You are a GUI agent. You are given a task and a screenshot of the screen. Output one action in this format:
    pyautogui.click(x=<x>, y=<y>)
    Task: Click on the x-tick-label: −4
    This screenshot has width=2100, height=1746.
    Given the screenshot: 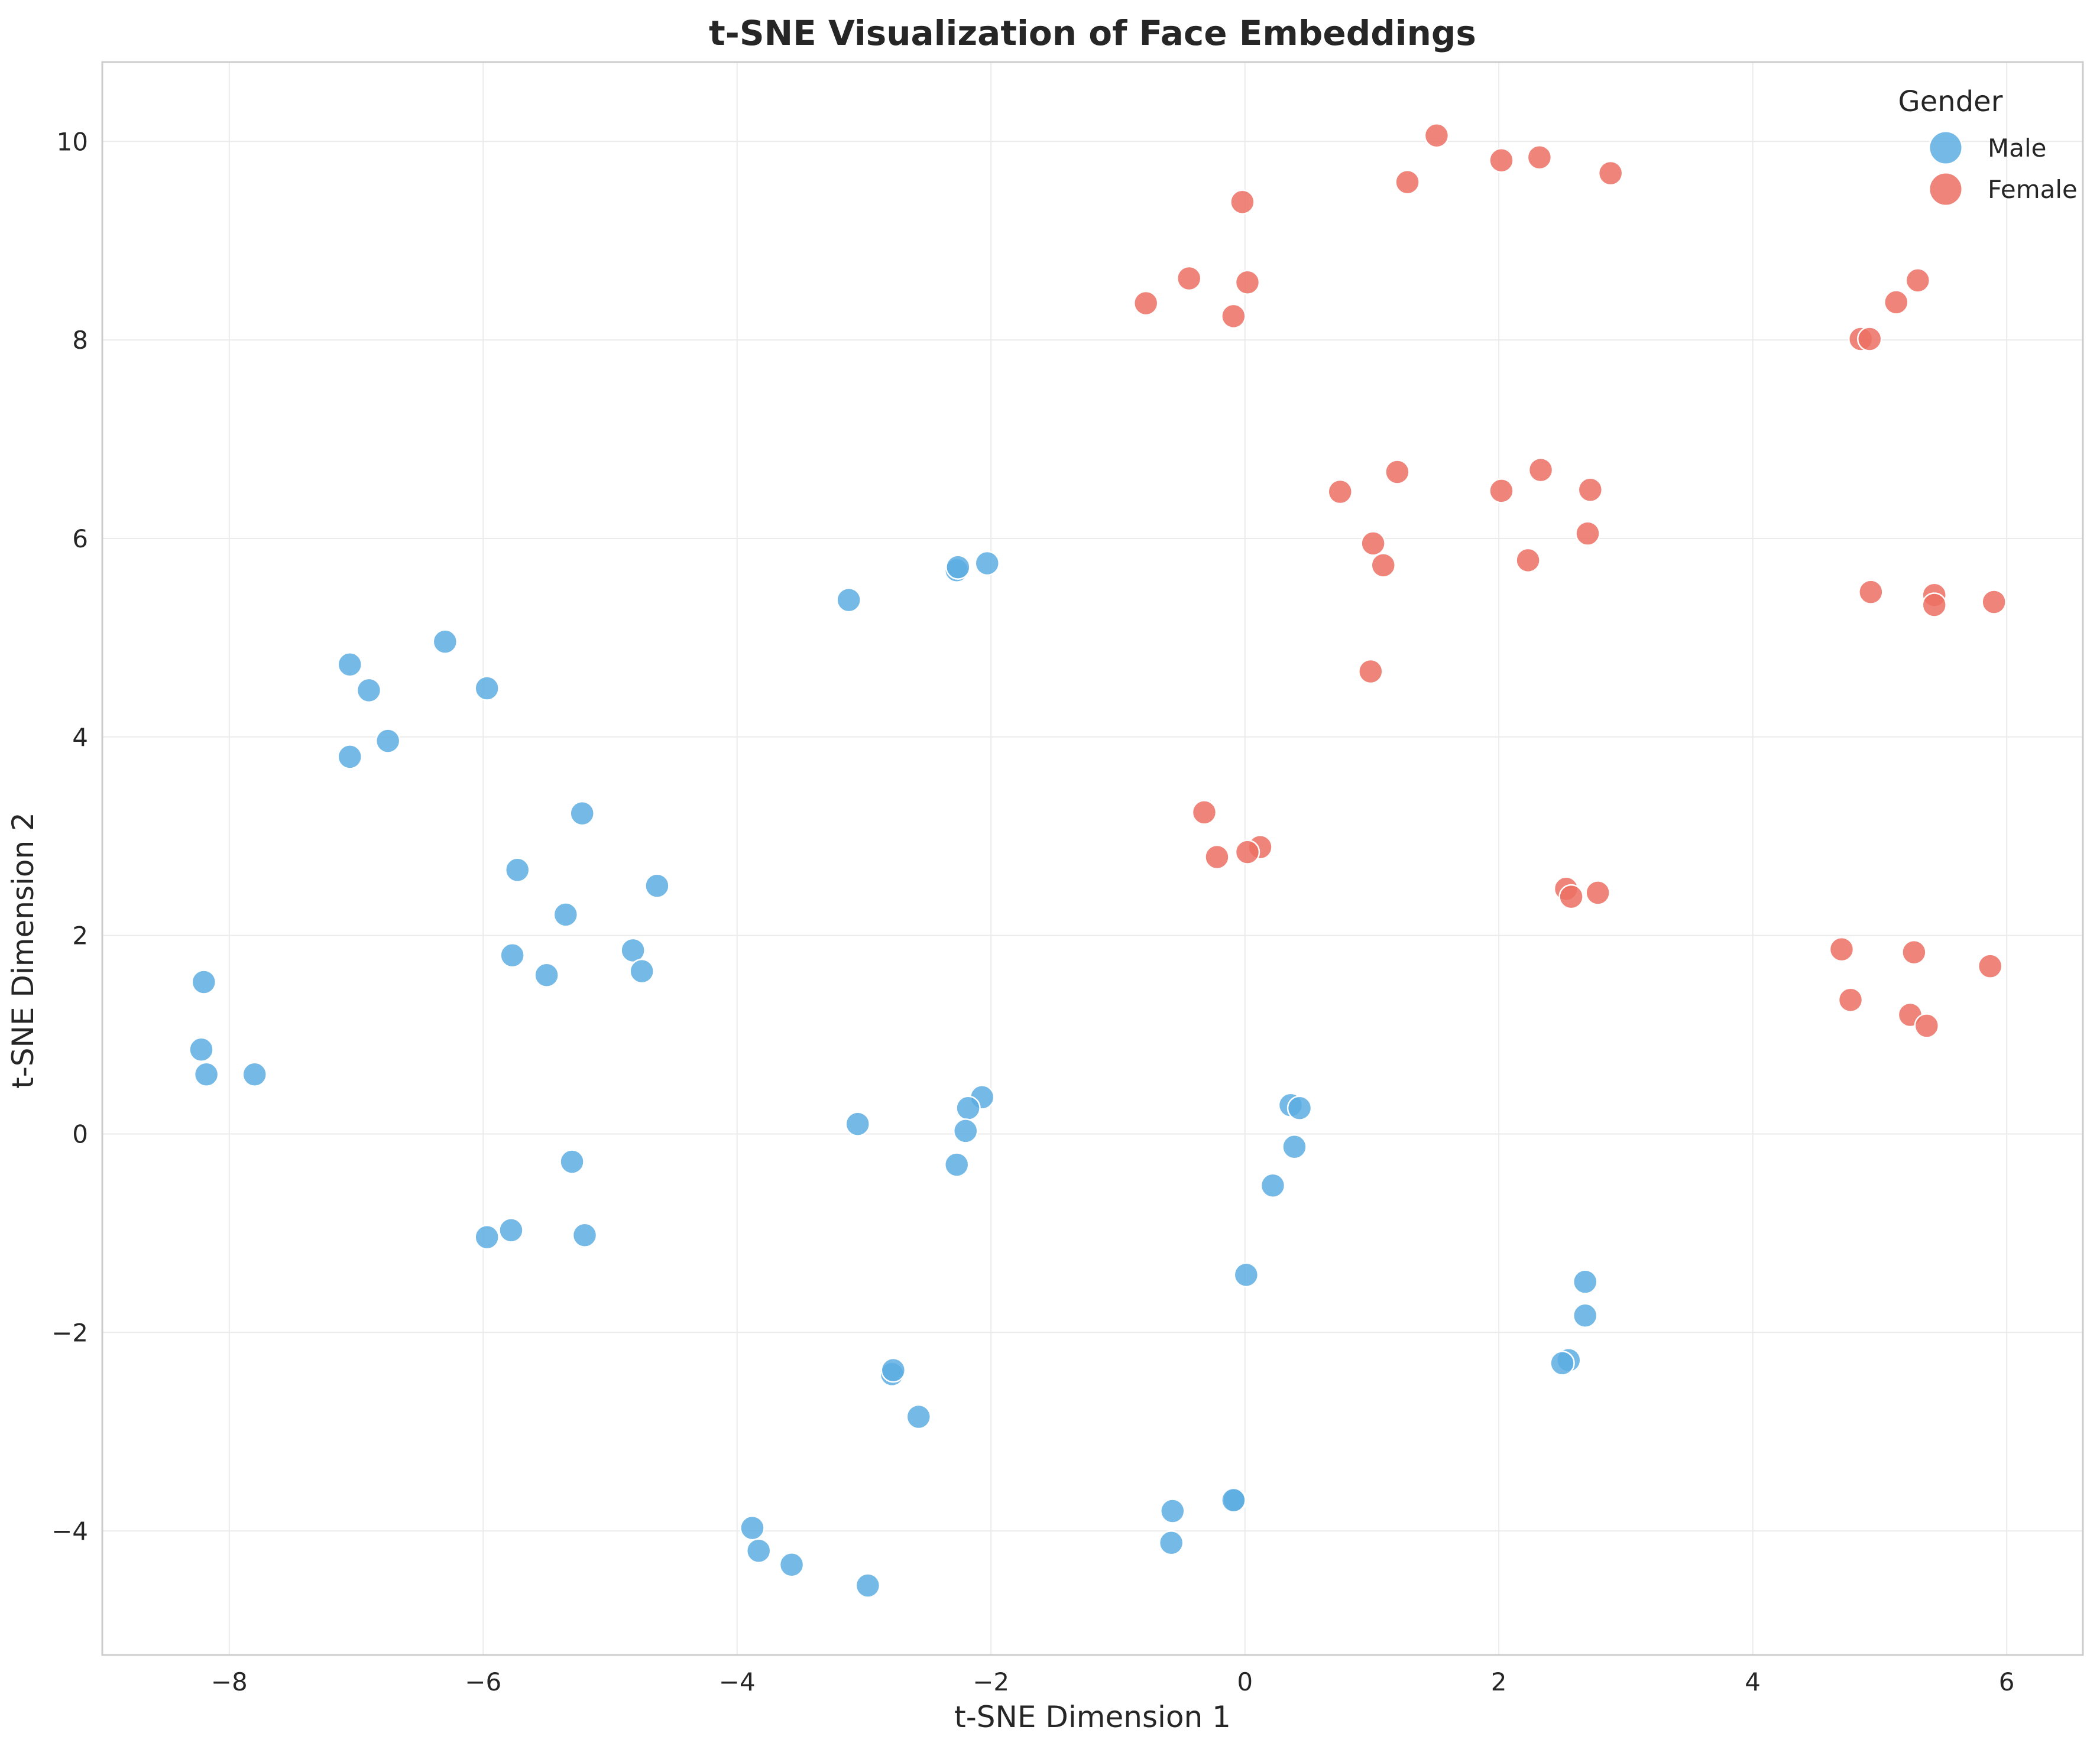 What is the action you would take?
    pyautogui.click(x=738, y=1681)
    